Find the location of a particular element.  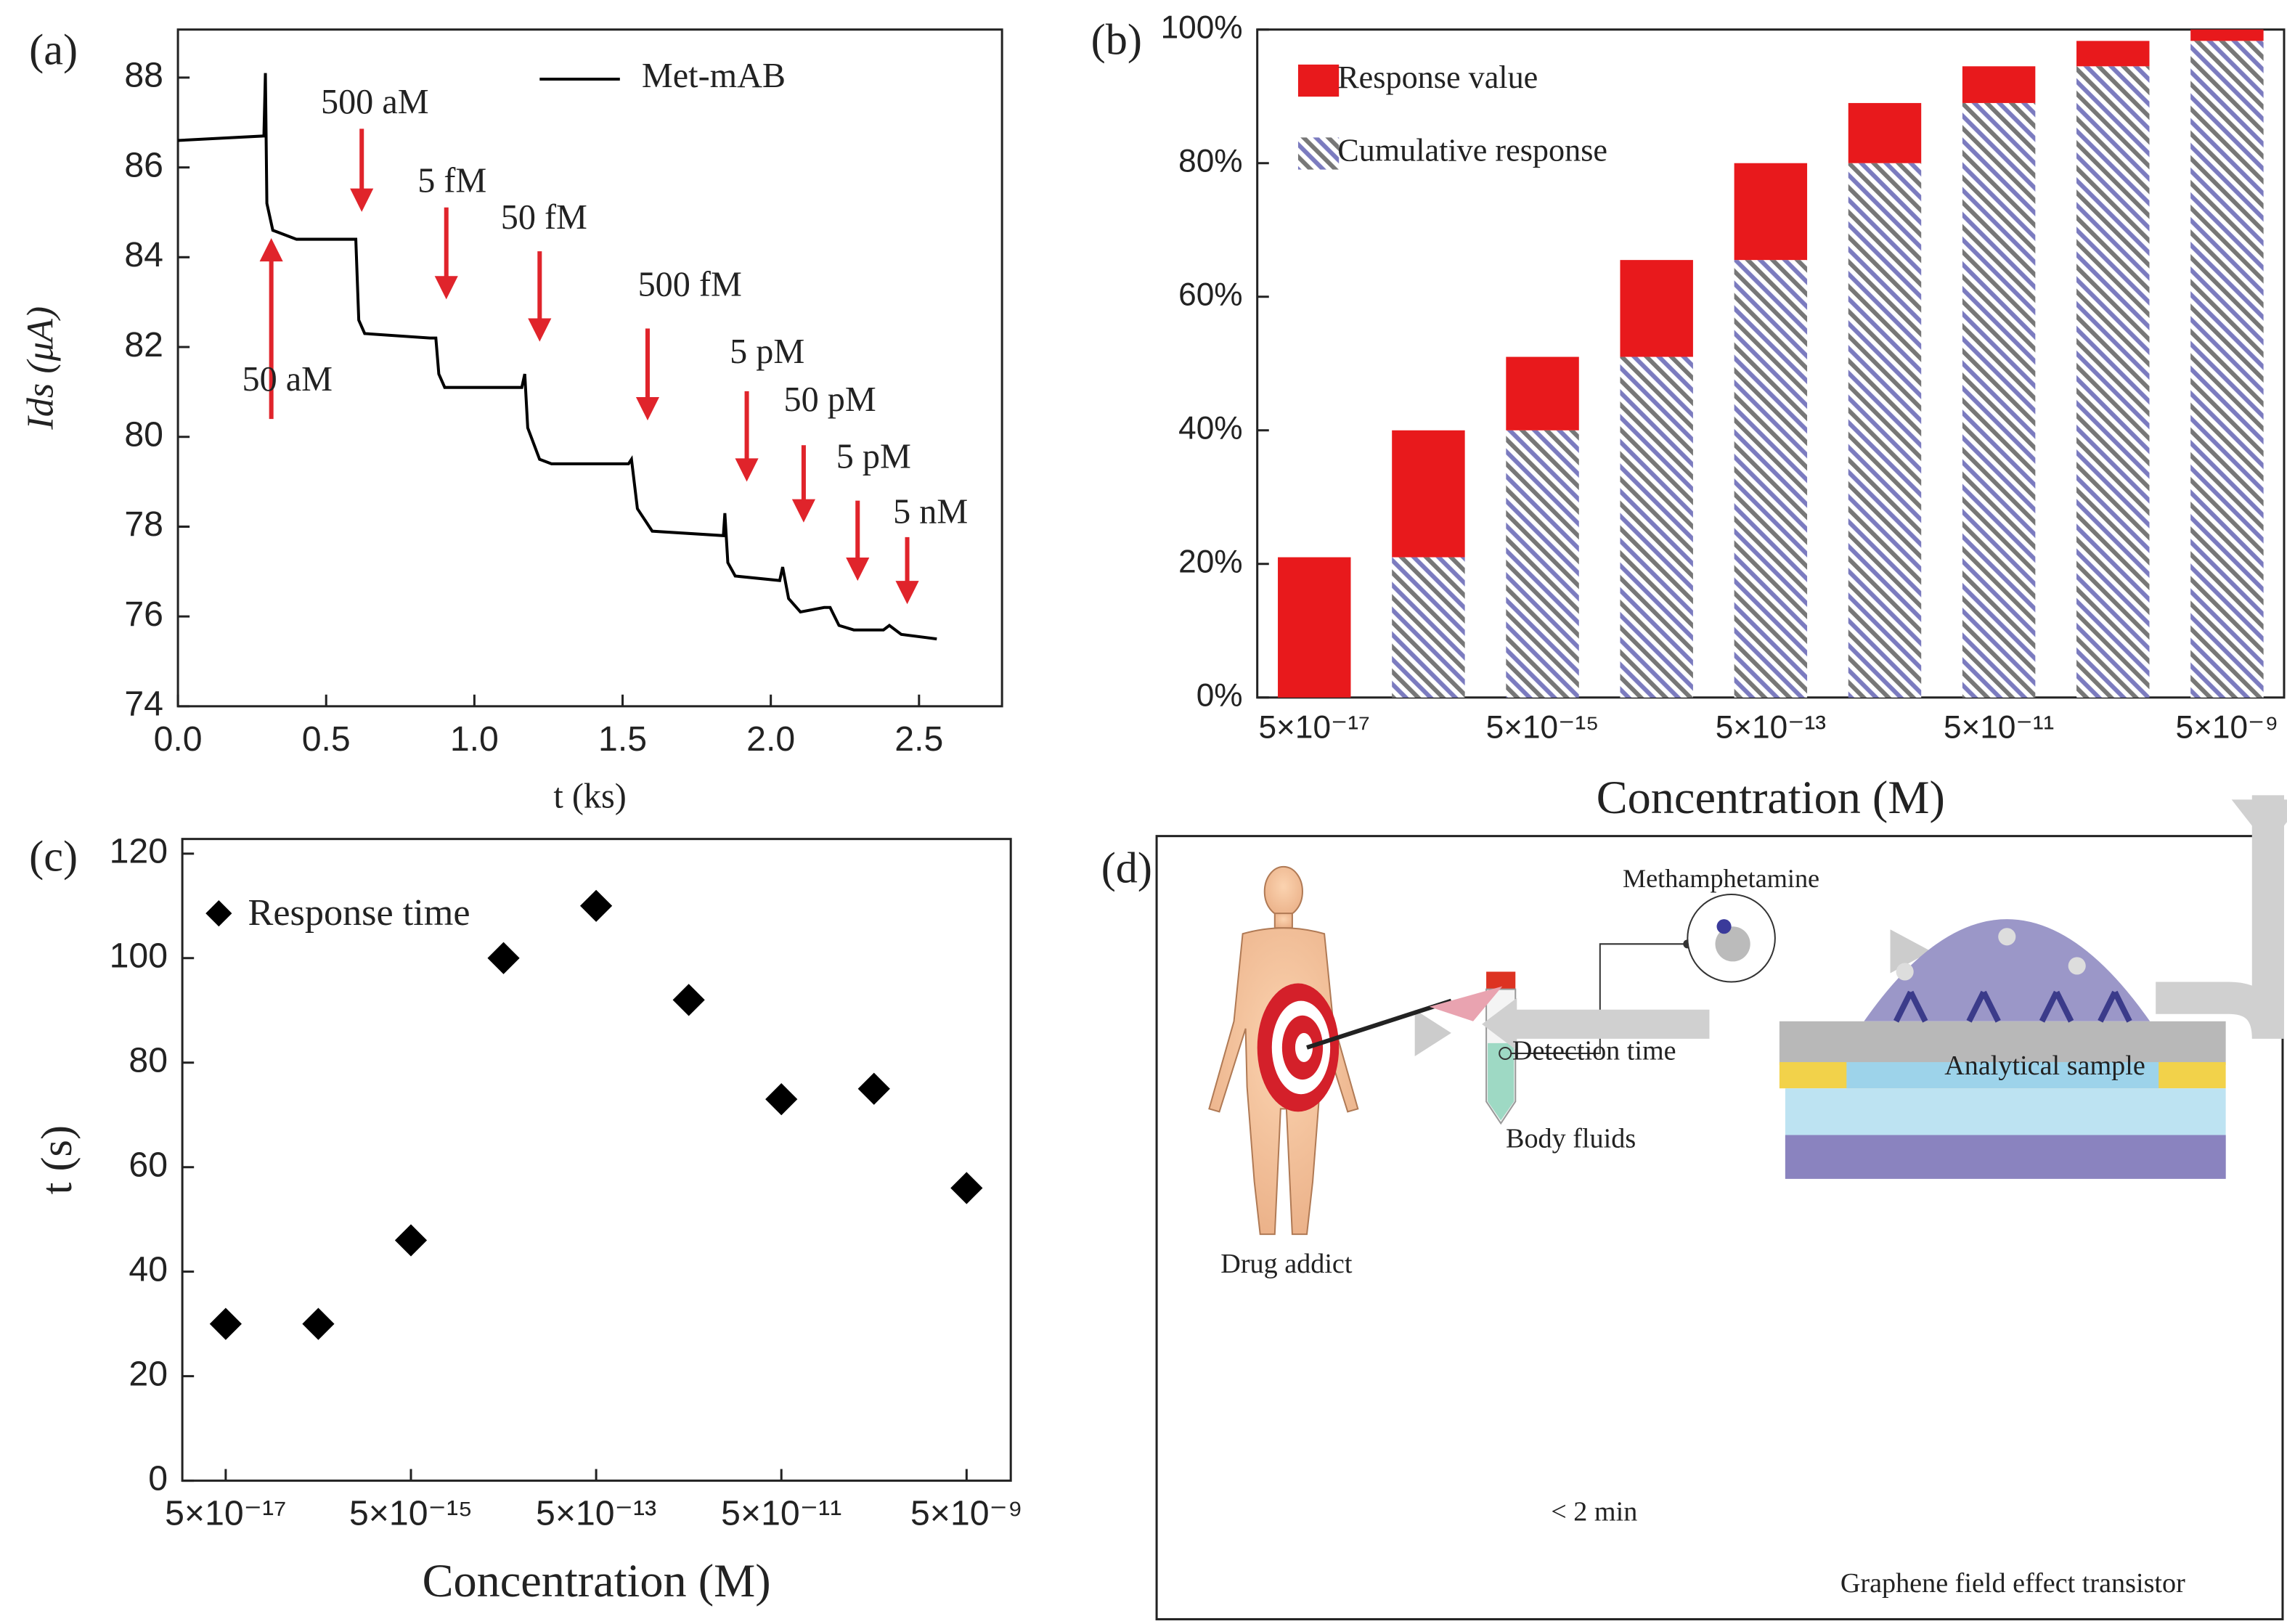

x-tick-label: 2.5 is located at coordinates (918, 739).